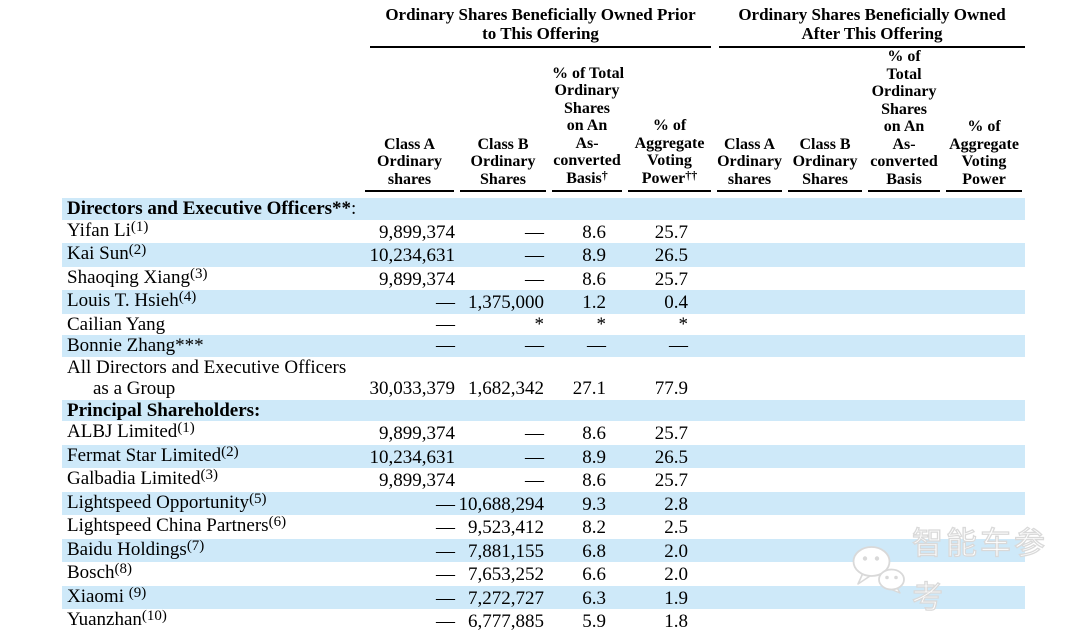  I want to click on section-row: Principal Shareholders:, so click(544, 410).